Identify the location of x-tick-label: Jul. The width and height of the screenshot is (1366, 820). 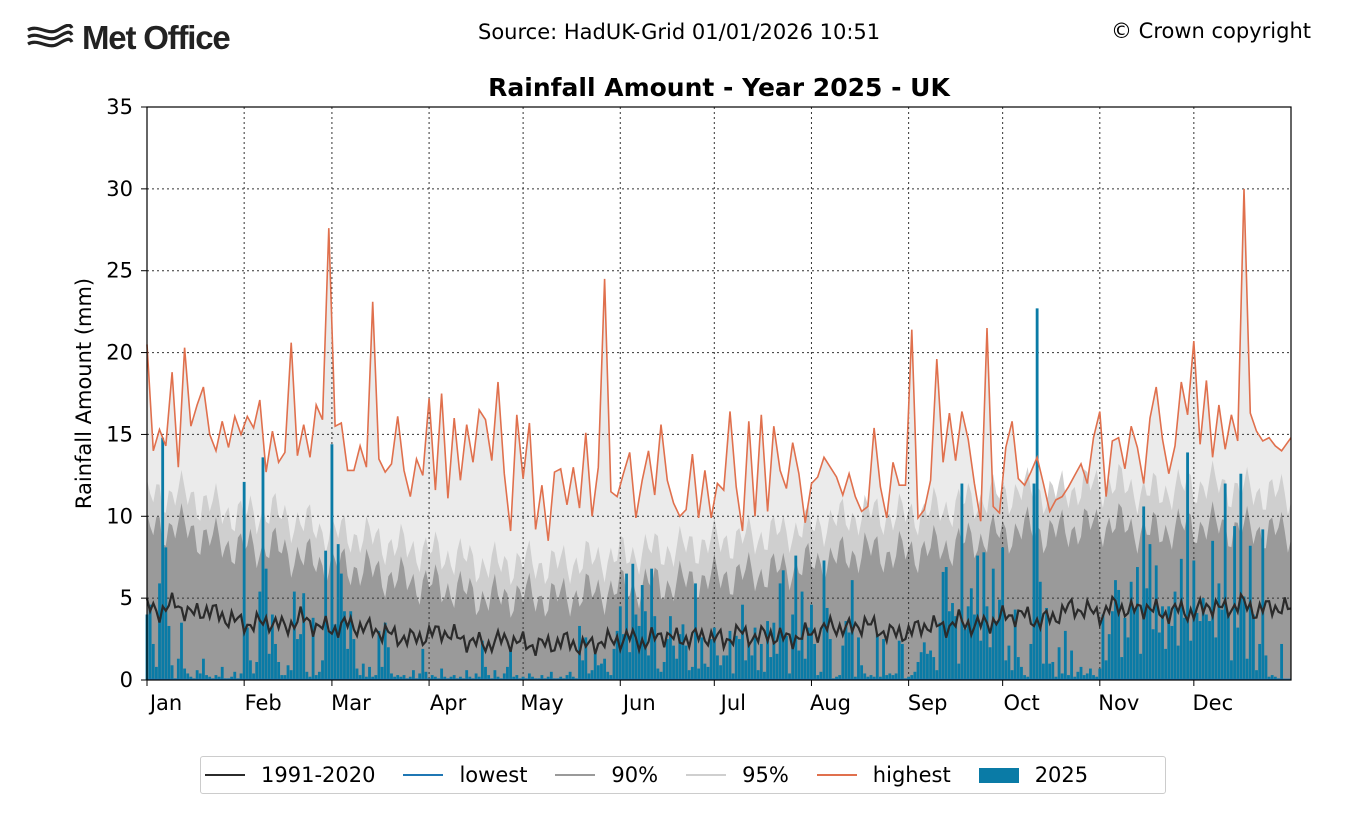
(732, 703).